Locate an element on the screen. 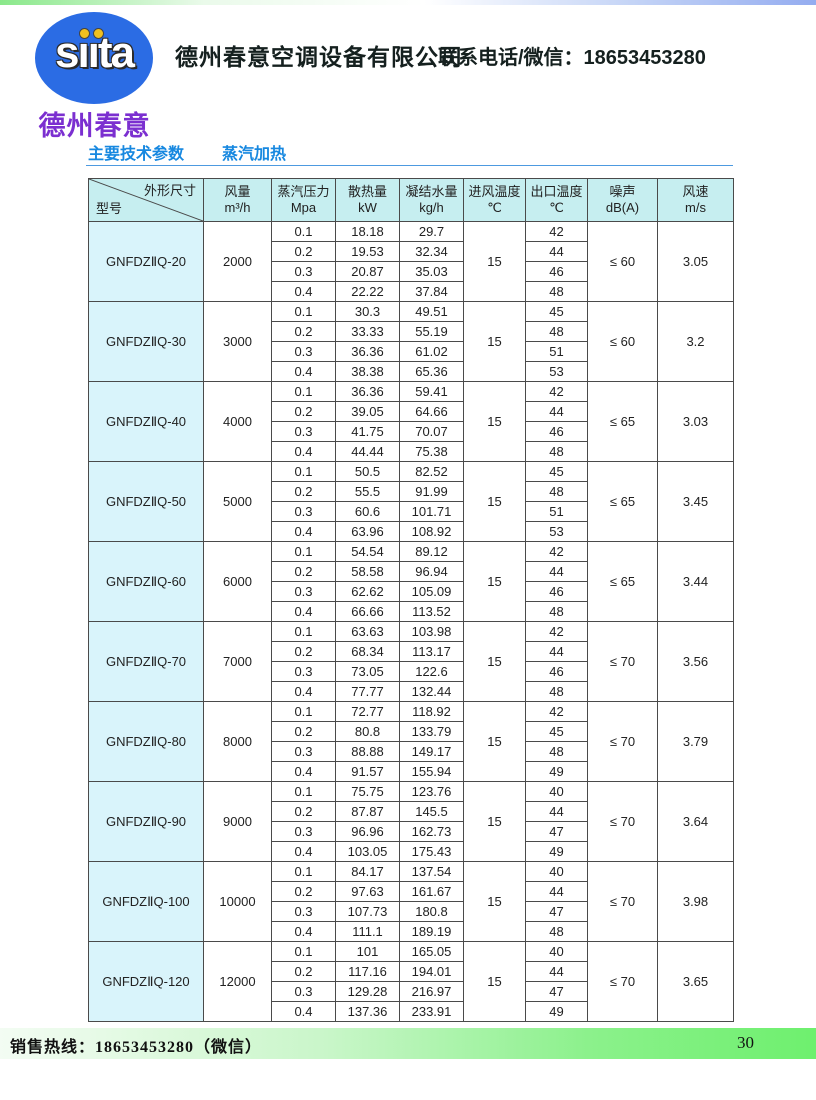 The image size is (816, 1100). airflow-cell: 10000 is located at coordinates (237, 901).